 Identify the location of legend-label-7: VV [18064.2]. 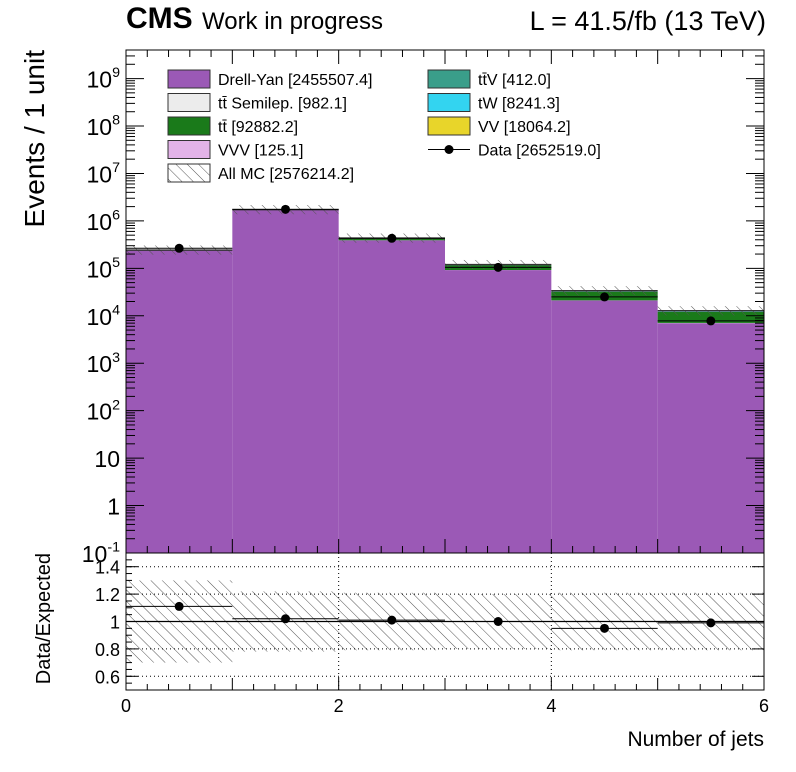
(524, 127).